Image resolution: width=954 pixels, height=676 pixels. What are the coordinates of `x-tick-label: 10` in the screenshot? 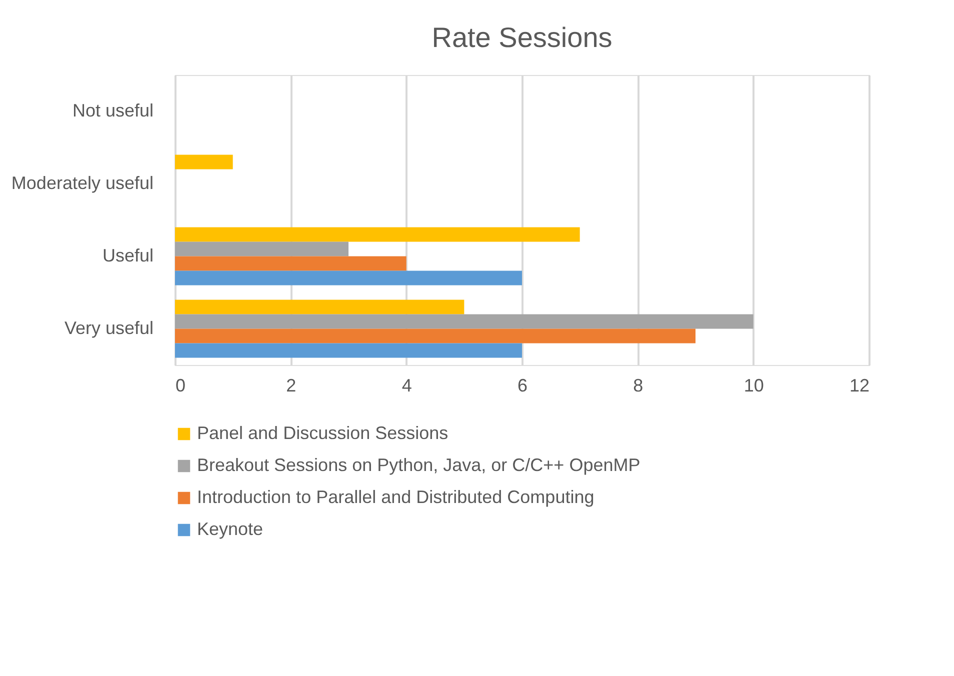 It's located at (754, 386).